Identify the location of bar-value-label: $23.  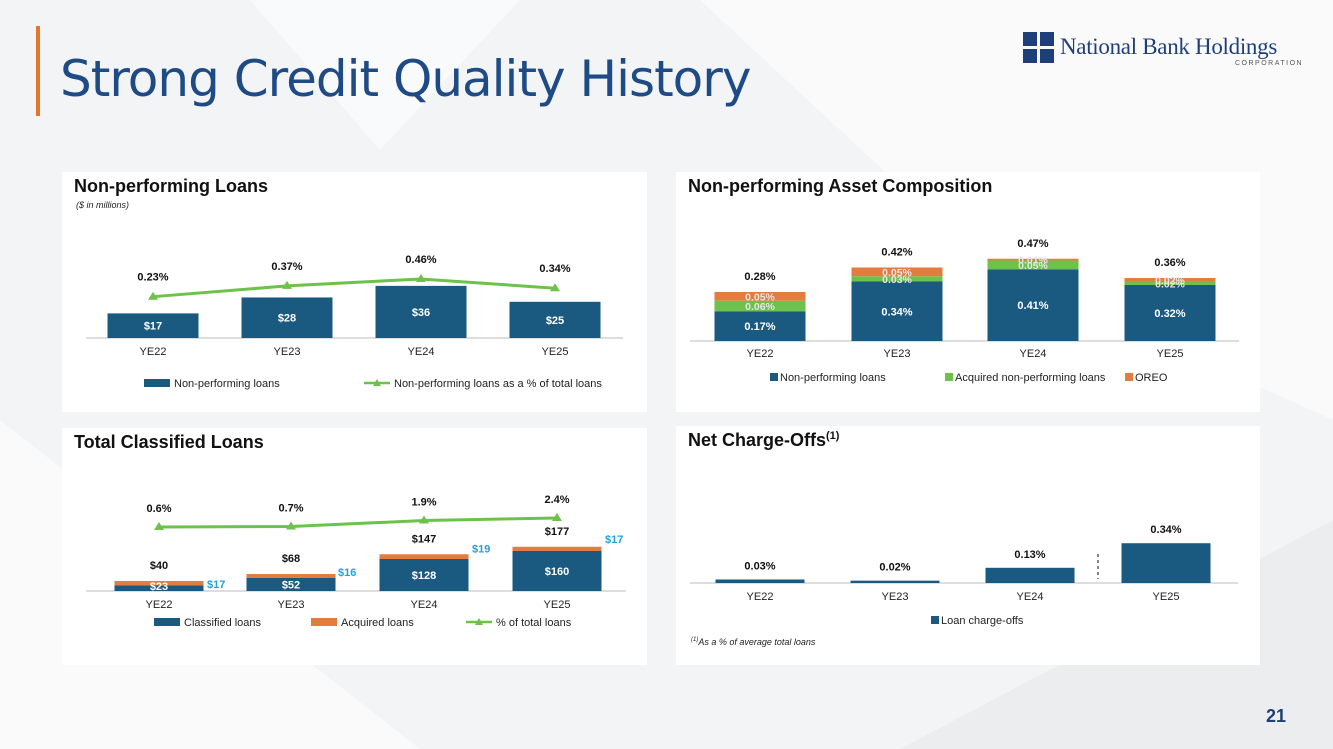
(159, 587).